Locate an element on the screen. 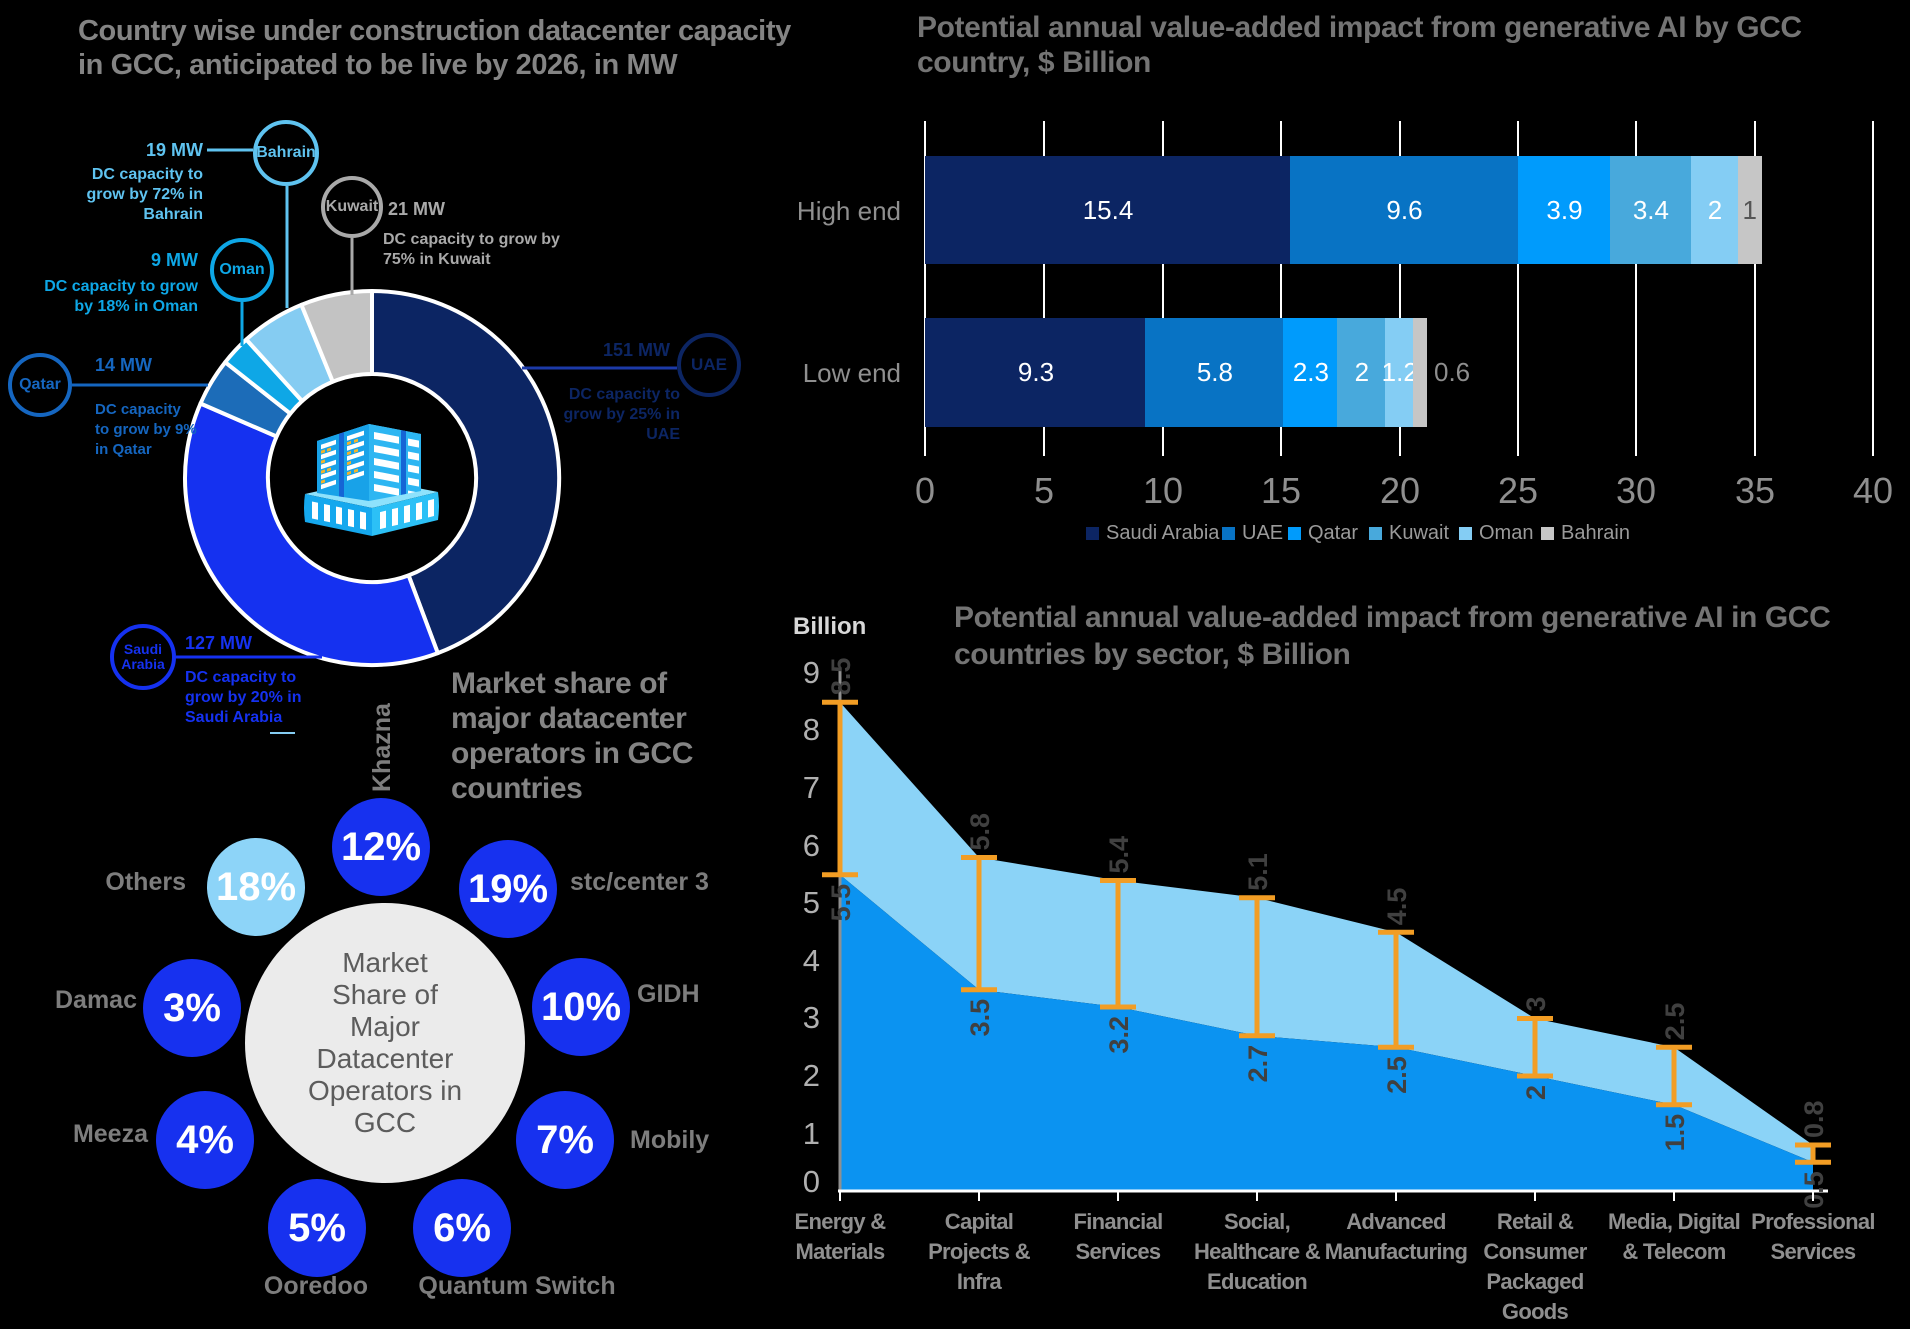  svg-text: 0.8 is located at coordinates (1814, 1119).